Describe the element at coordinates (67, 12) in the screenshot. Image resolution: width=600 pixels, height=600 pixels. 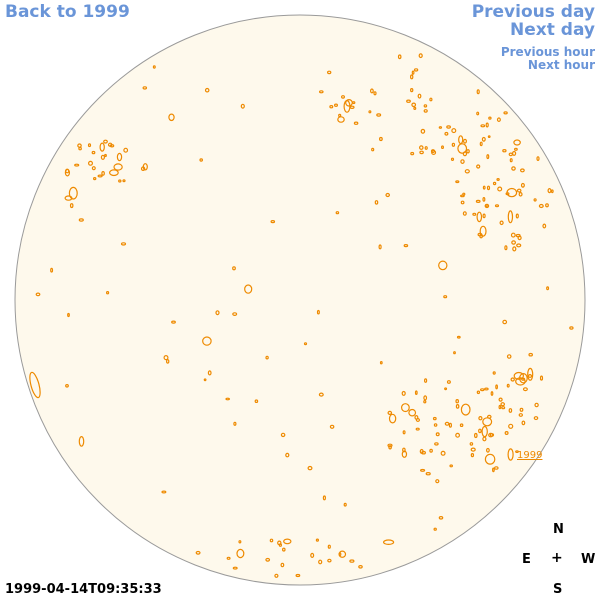
I see `back-to-year-link: Back to 1999` at that location.